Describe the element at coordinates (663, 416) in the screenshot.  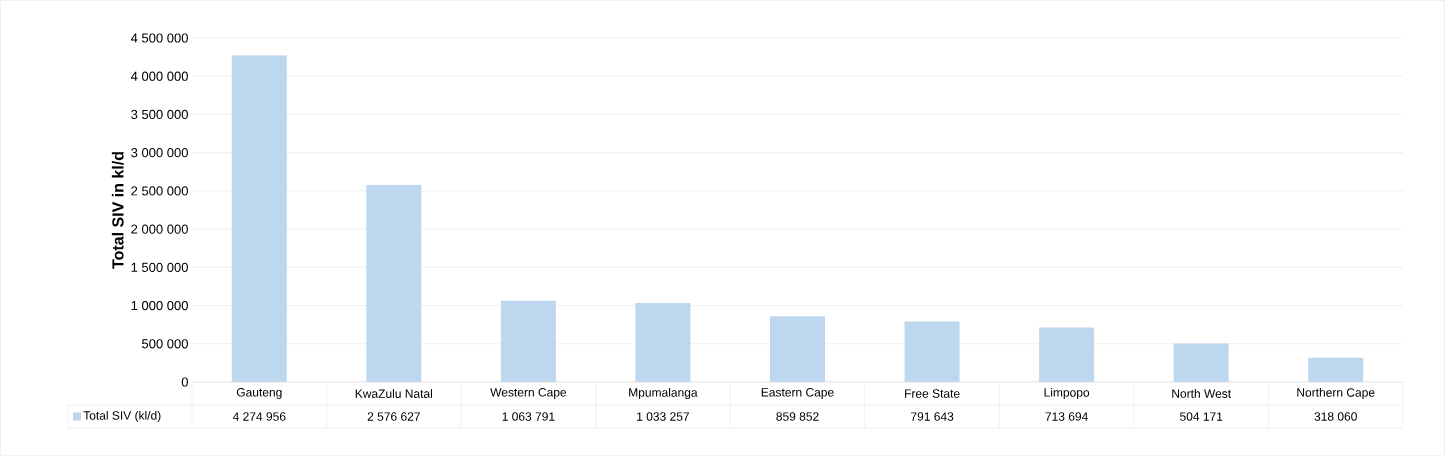
I see `data-label: 1 033 257` at that location.